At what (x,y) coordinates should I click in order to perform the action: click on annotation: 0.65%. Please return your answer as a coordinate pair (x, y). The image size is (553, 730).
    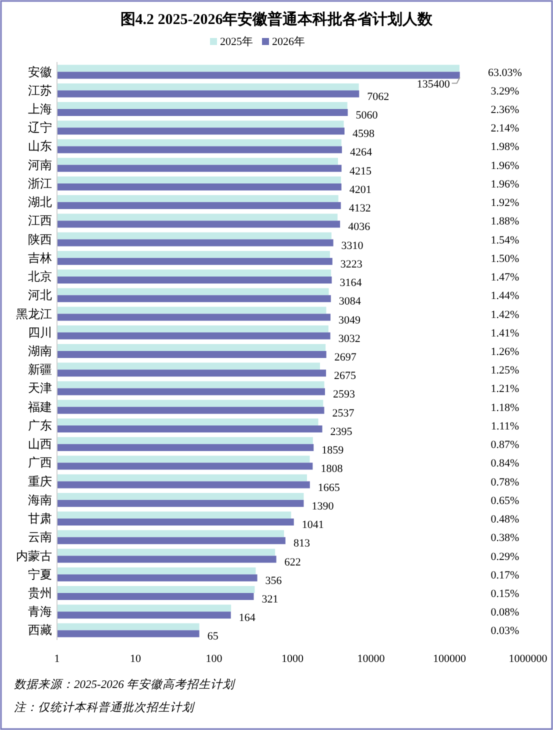
    Looking at the image, I should click on (505, 500).